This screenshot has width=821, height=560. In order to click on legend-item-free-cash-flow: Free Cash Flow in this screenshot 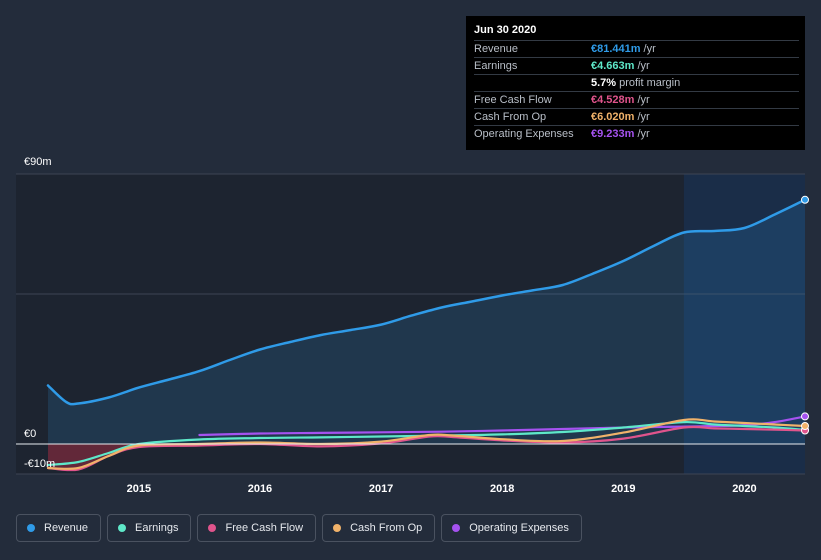, I will do `click(257, 528)`.